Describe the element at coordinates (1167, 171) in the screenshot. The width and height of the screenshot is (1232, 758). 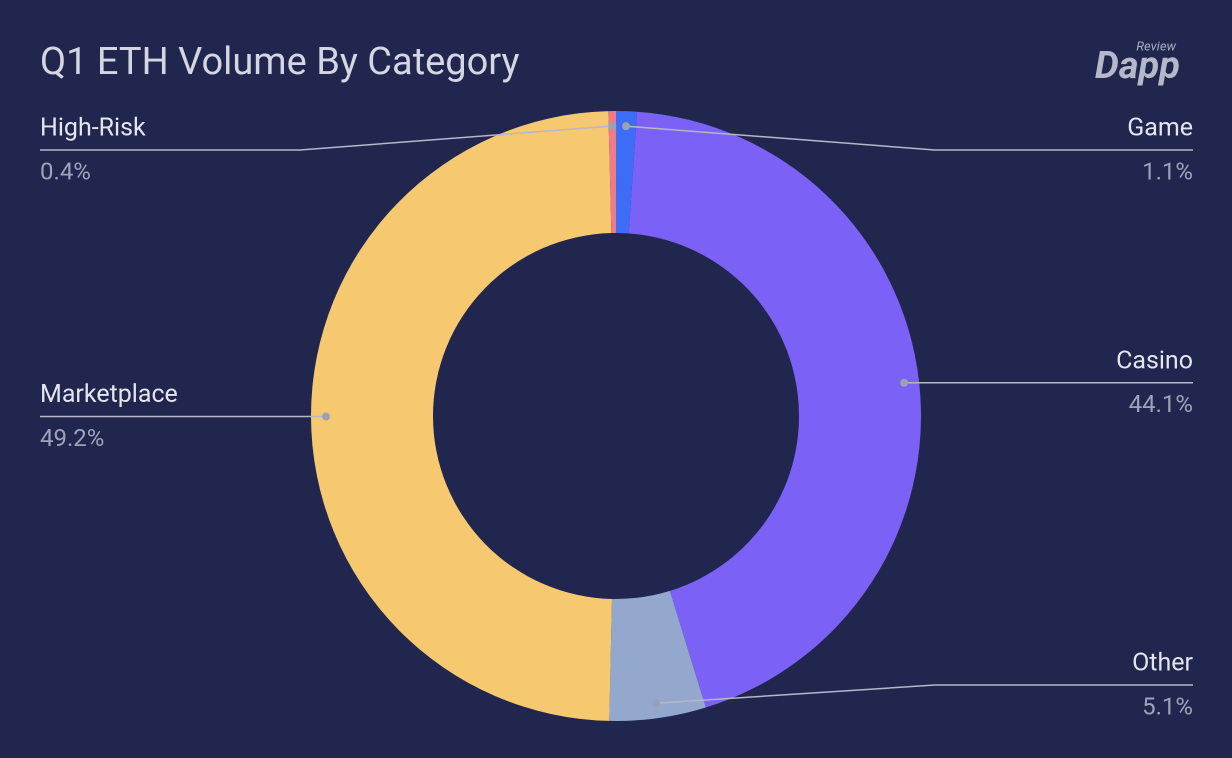
I see `value-label: 1.1%` at that location.